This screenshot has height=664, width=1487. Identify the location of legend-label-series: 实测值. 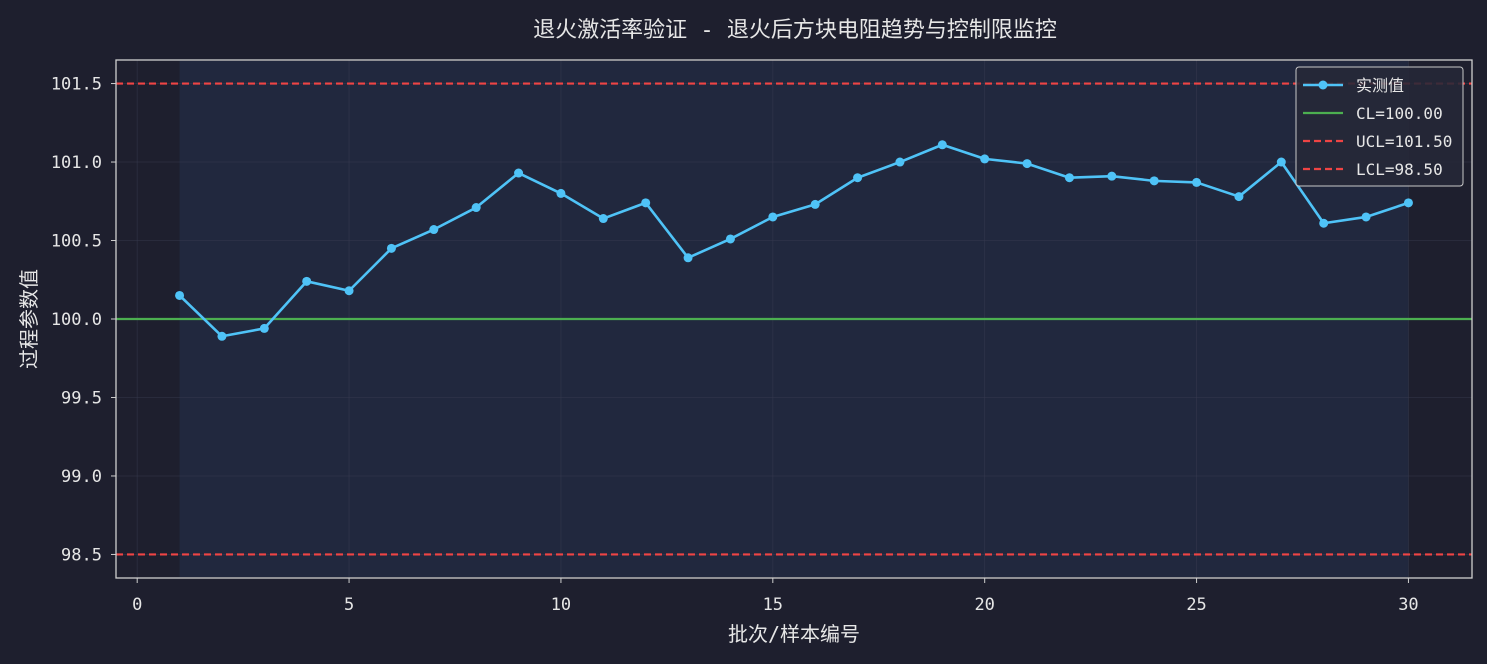
(1380, 85).